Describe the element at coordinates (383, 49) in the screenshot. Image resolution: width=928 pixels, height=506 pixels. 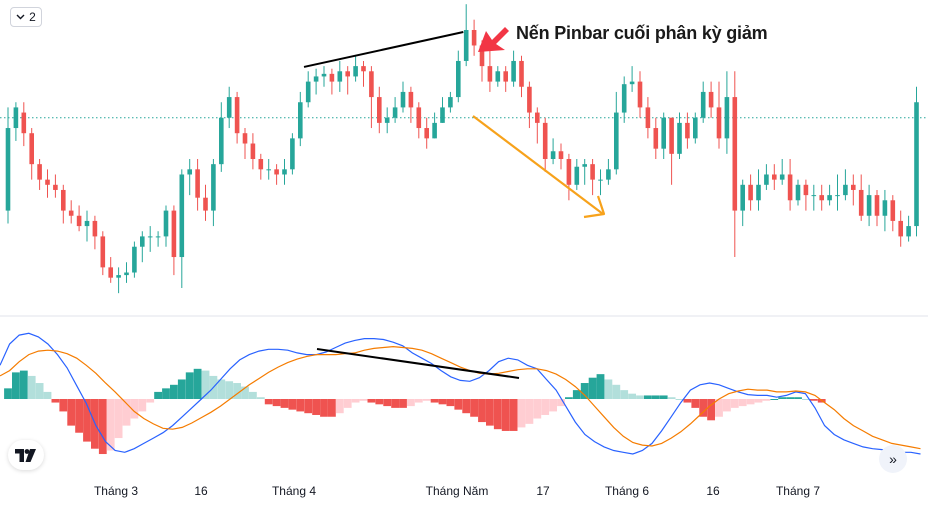
I see `price-divergence-trendline` at that location.